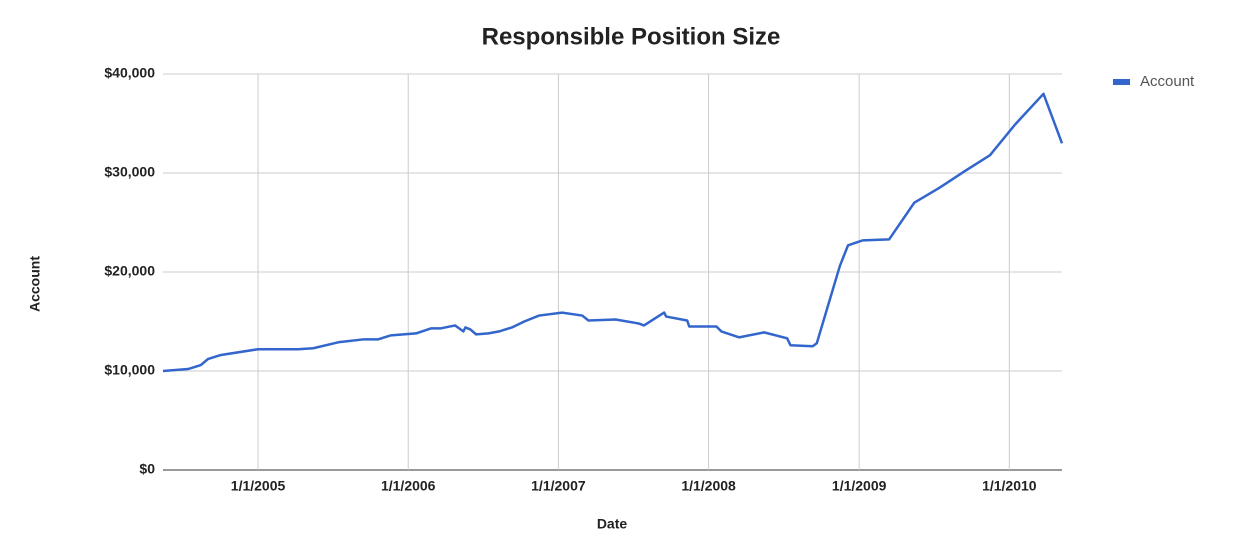 Image resolution: width=1260 pixels, height=560 pixels. Describe the element at coordinates (129, 271) in the screenshot. I see `y-tick-label: $20,000` at that location.